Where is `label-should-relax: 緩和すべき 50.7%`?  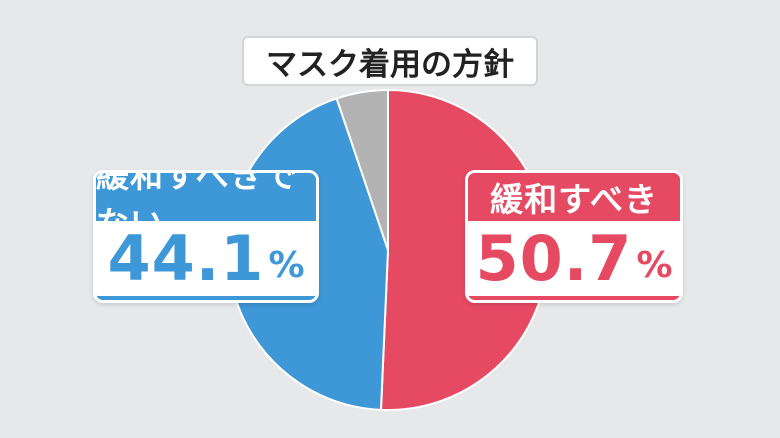 label-should-relax: 緩和すべき 50.7% is located at coordinates (574, 236).